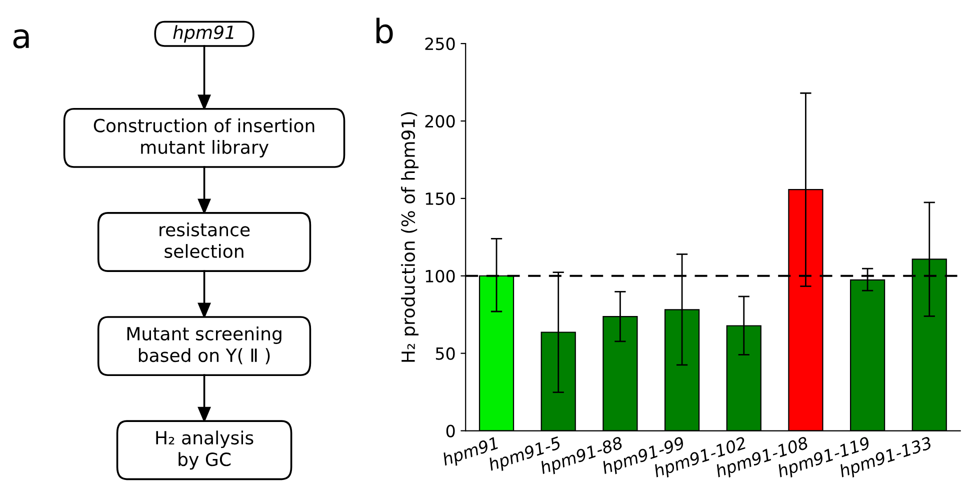  I want to click on text: Mutant screening based on Y( Ⅱ ), so click(204, 345).